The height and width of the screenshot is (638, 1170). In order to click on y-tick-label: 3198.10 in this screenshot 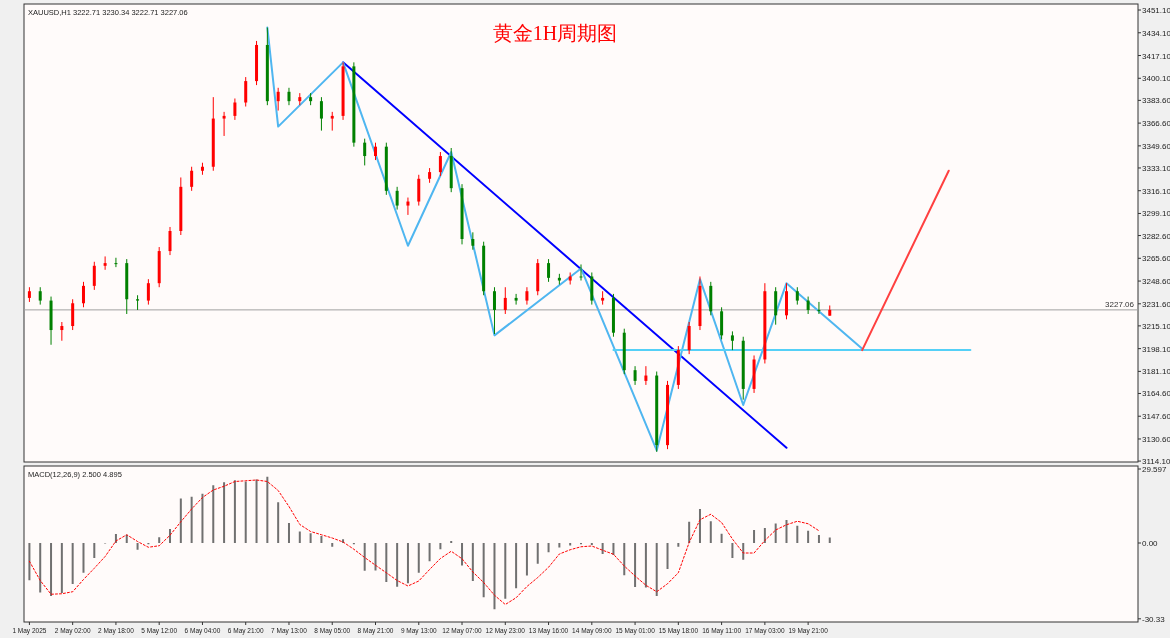, I will do `click(1156, 349)`.